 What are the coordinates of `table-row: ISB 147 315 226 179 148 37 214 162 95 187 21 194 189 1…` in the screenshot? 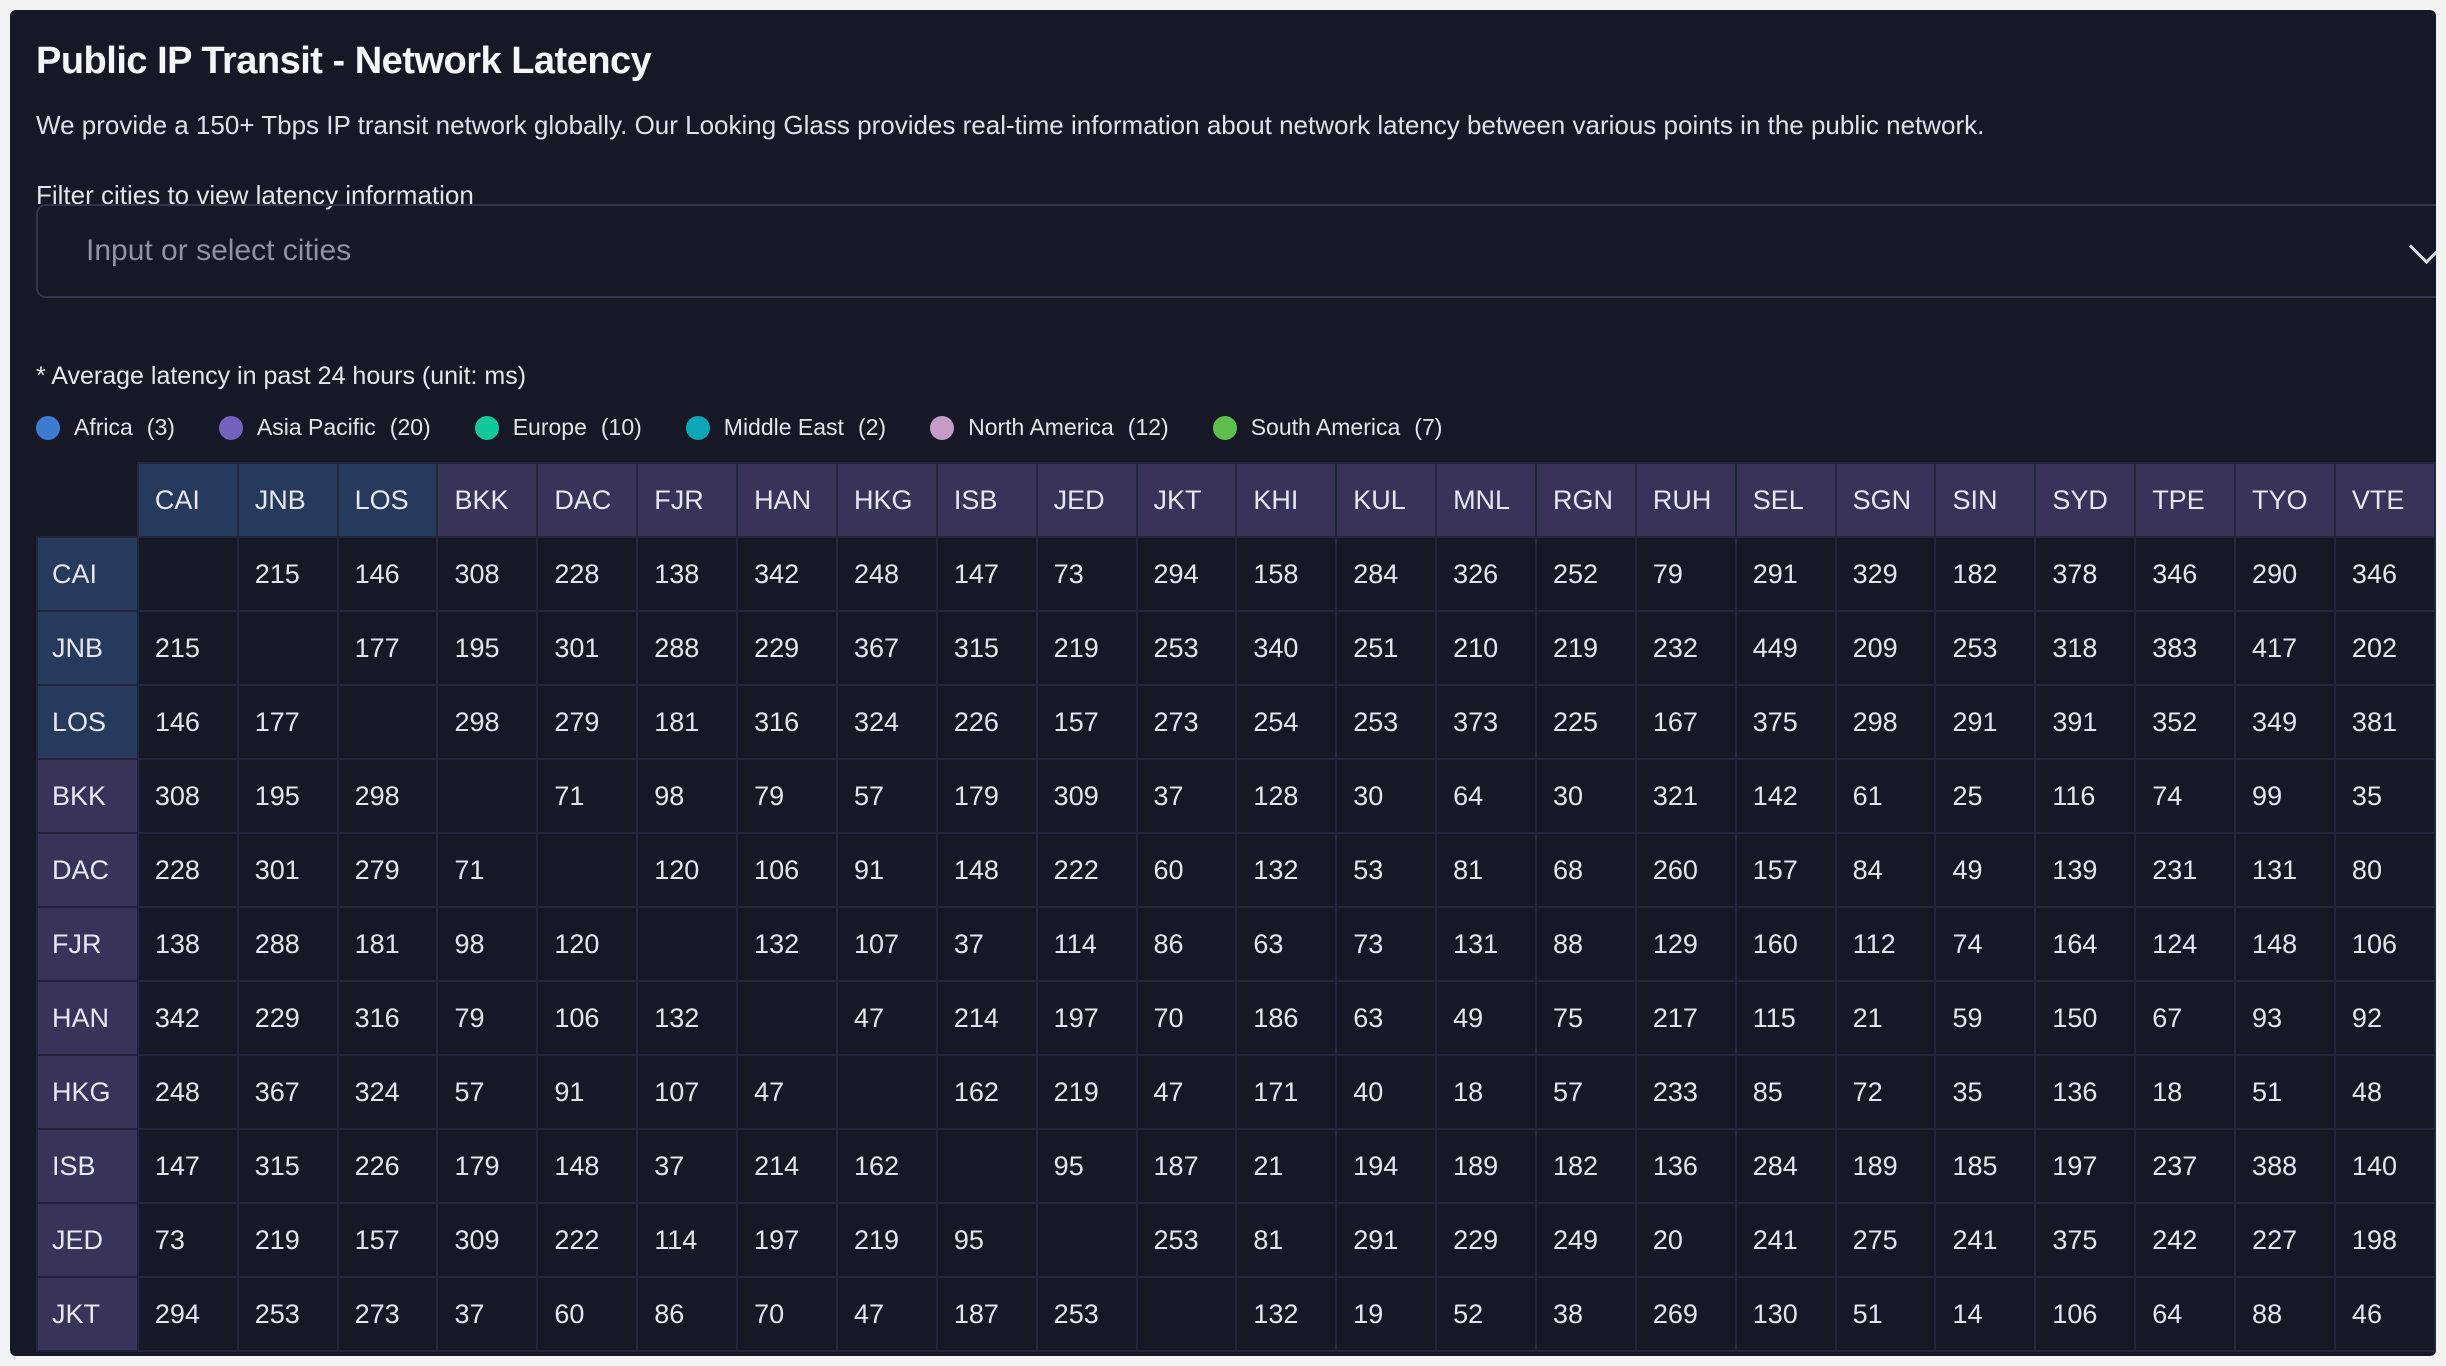 It's located at (1236, 1166).